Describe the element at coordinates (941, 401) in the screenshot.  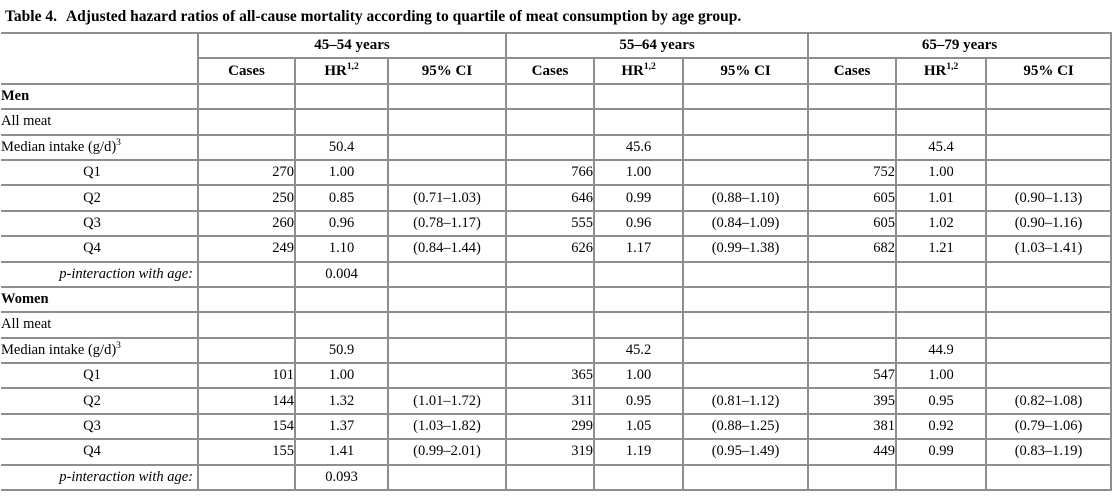
I see `hr-cell: 0.95` at that location.